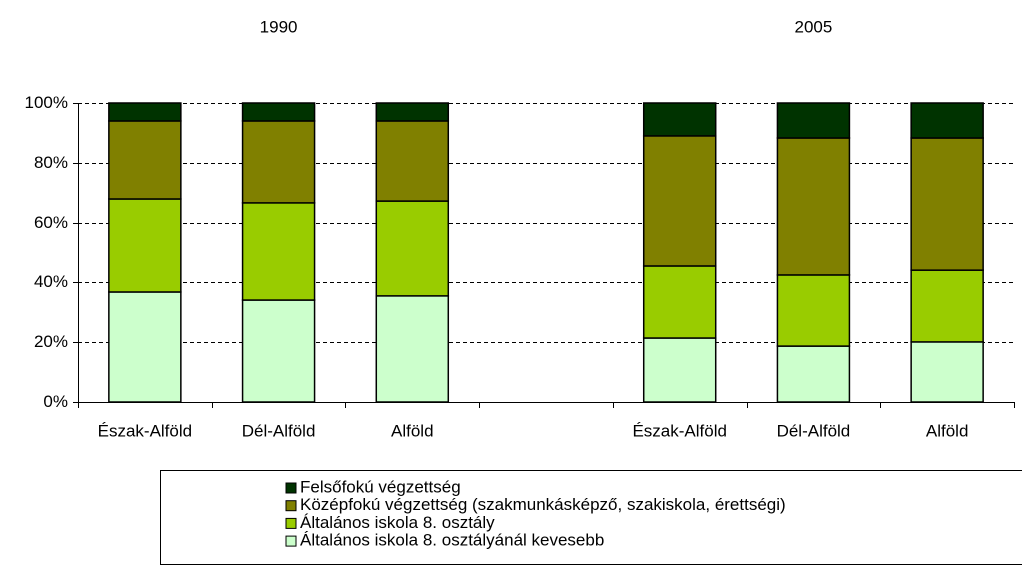 The image size is (1022, 565). Describe the element at coordinates (55, 401) in the screenshot. I see `y-tick-label: 0%` at that location.